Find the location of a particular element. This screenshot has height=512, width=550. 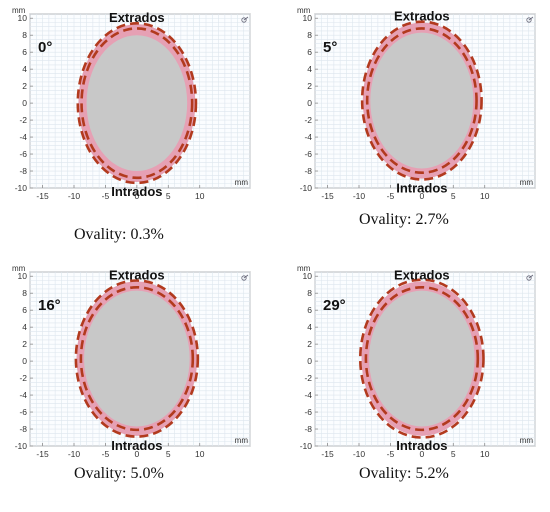

bend-angle-label: 16° is located at coordinates (49, 305).